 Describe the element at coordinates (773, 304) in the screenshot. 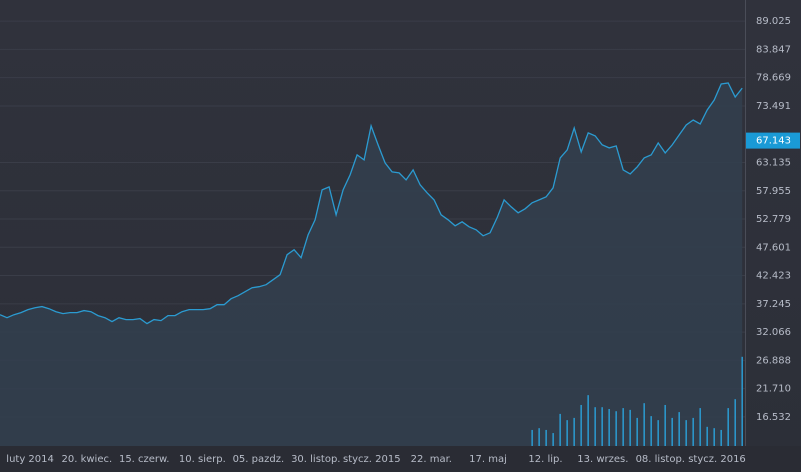

I see `y-tick-label: 37.245` at that location.